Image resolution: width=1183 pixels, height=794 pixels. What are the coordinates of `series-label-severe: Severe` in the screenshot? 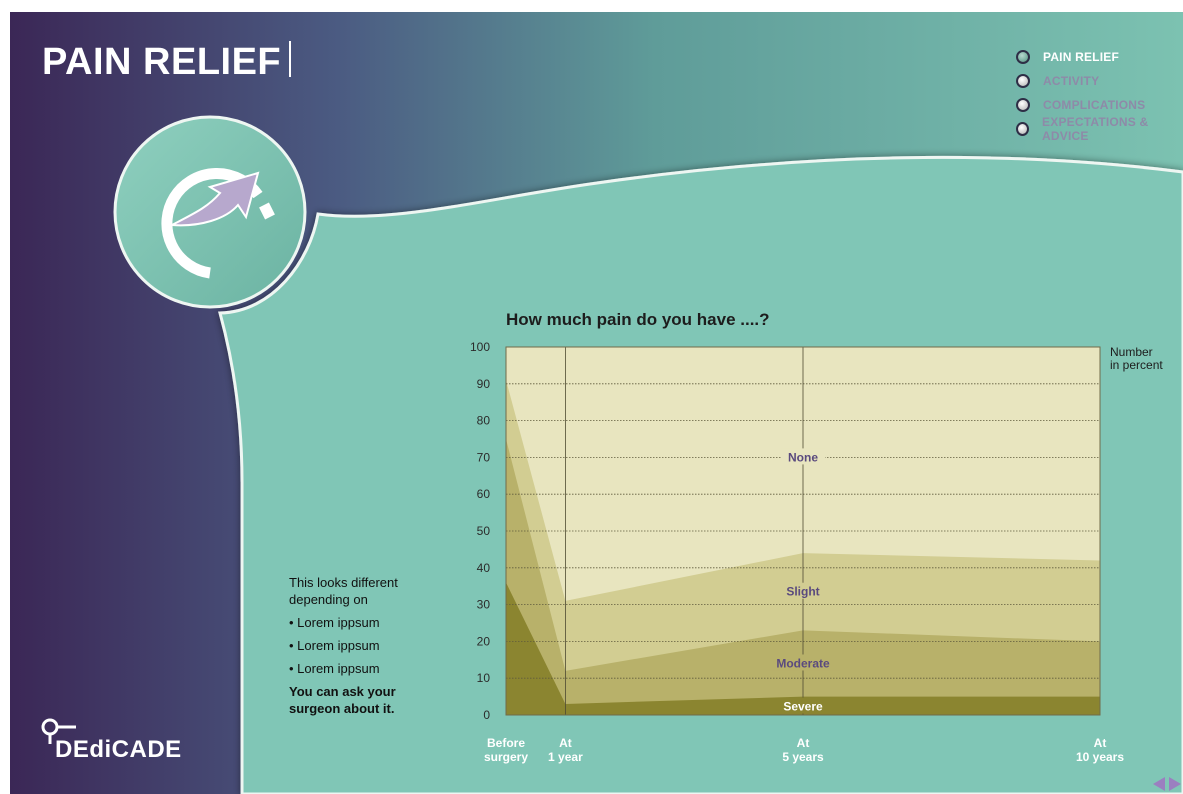 It's located at (803, 707).